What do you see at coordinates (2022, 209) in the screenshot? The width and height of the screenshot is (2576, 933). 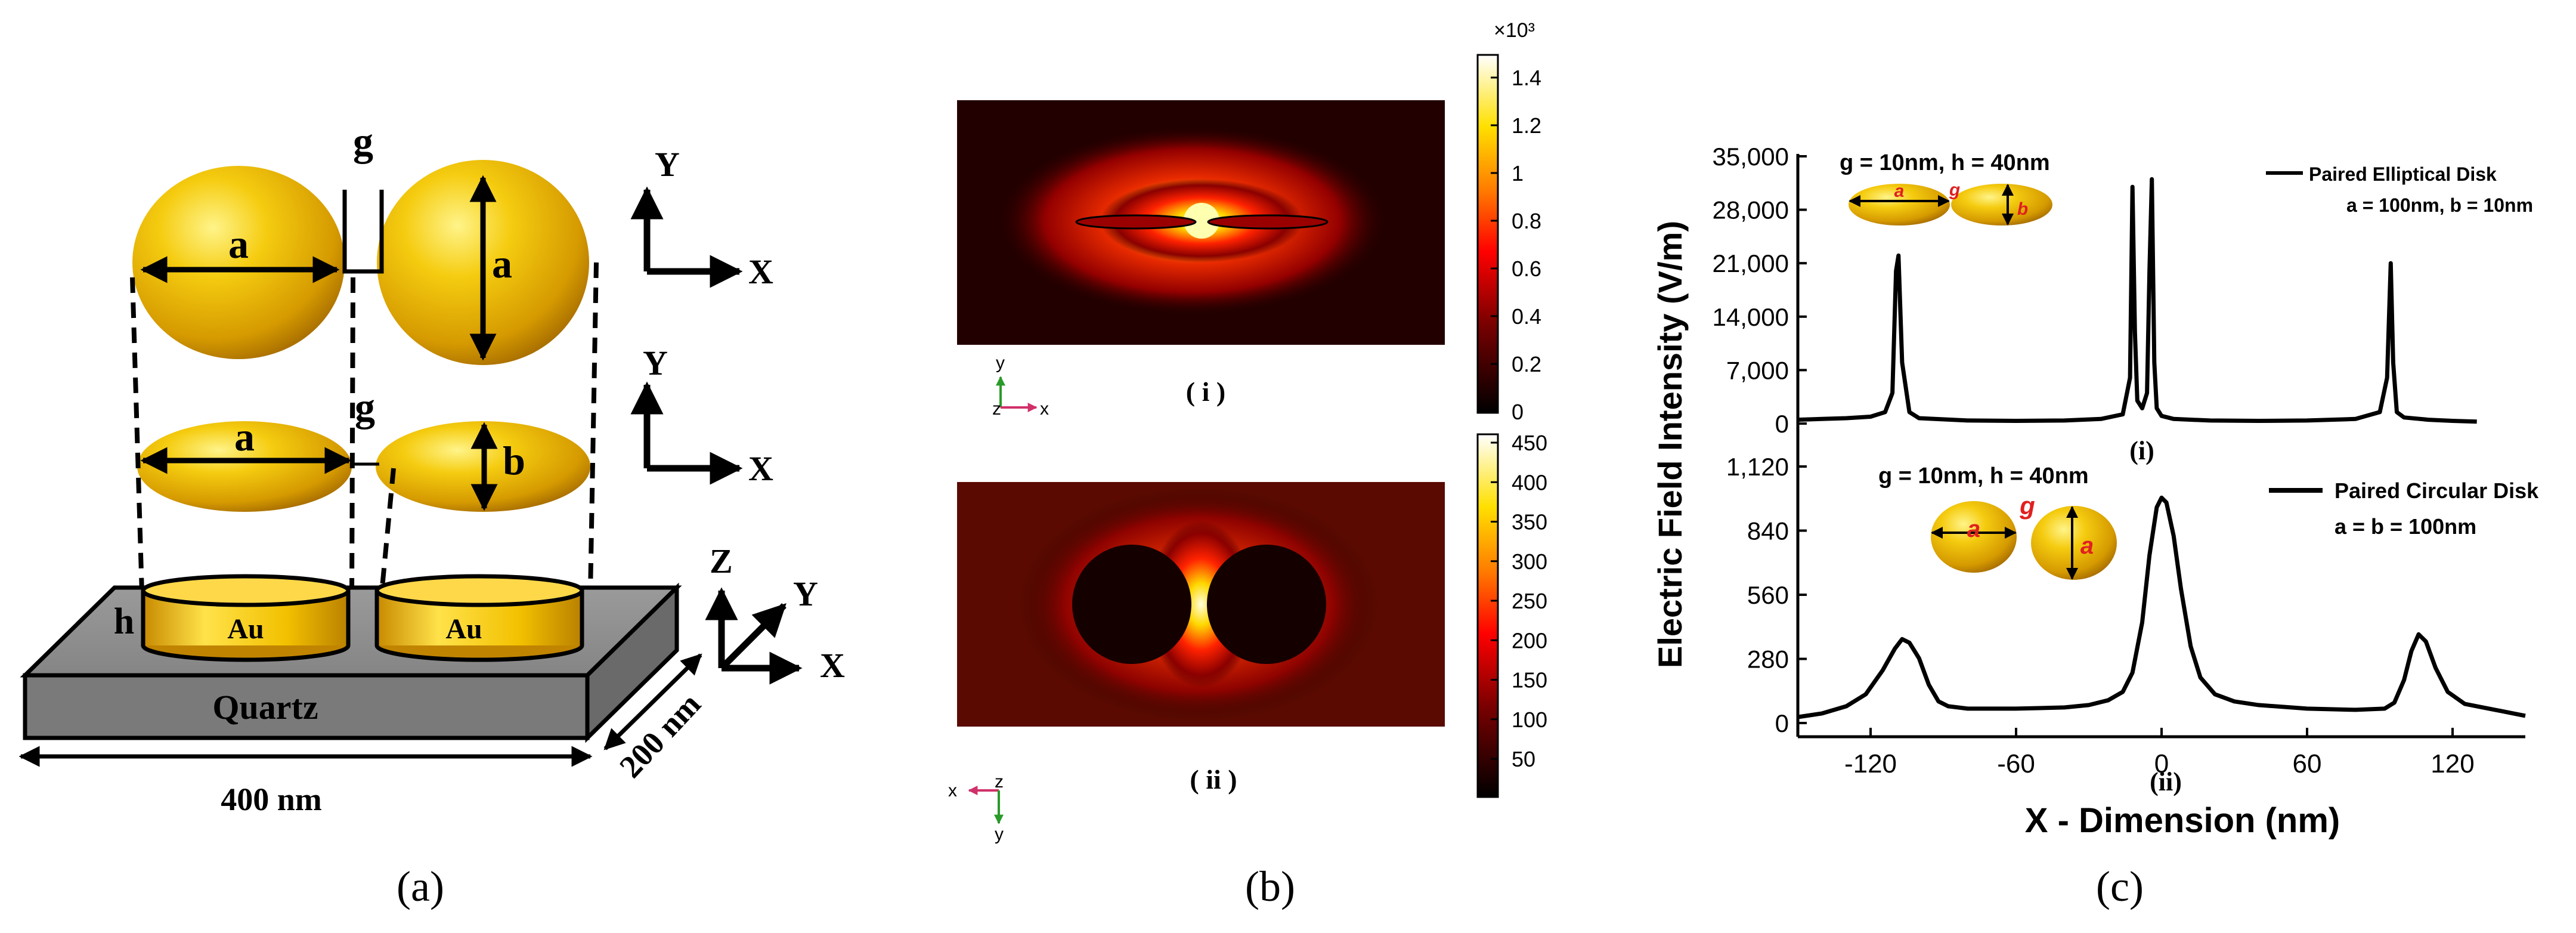 I see `inset-i-b: b` at bounding box center [2022, 209].